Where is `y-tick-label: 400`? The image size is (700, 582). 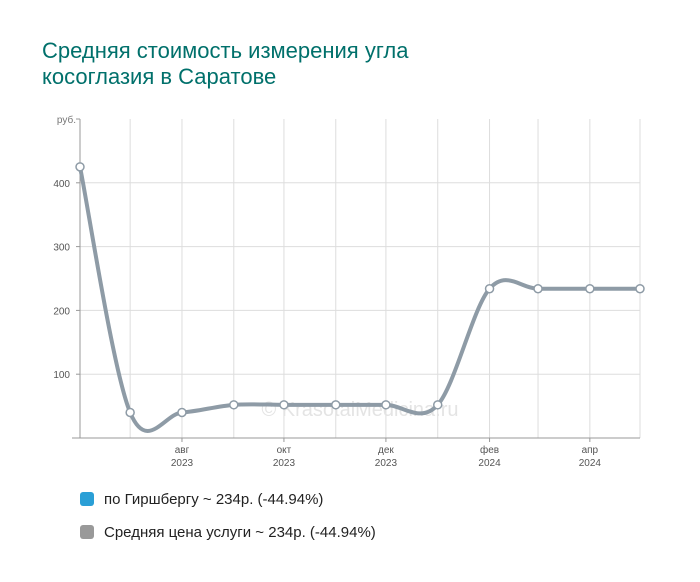
y-tick-label: 400 is located at coordinates (61, 184).